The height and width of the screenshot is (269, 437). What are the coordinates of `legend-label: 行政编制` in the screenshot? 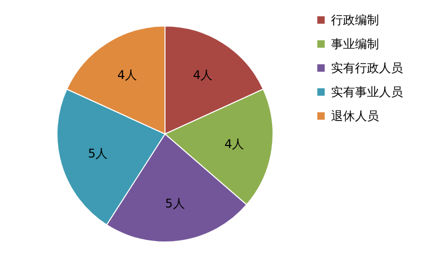 It's located at (355, 20).